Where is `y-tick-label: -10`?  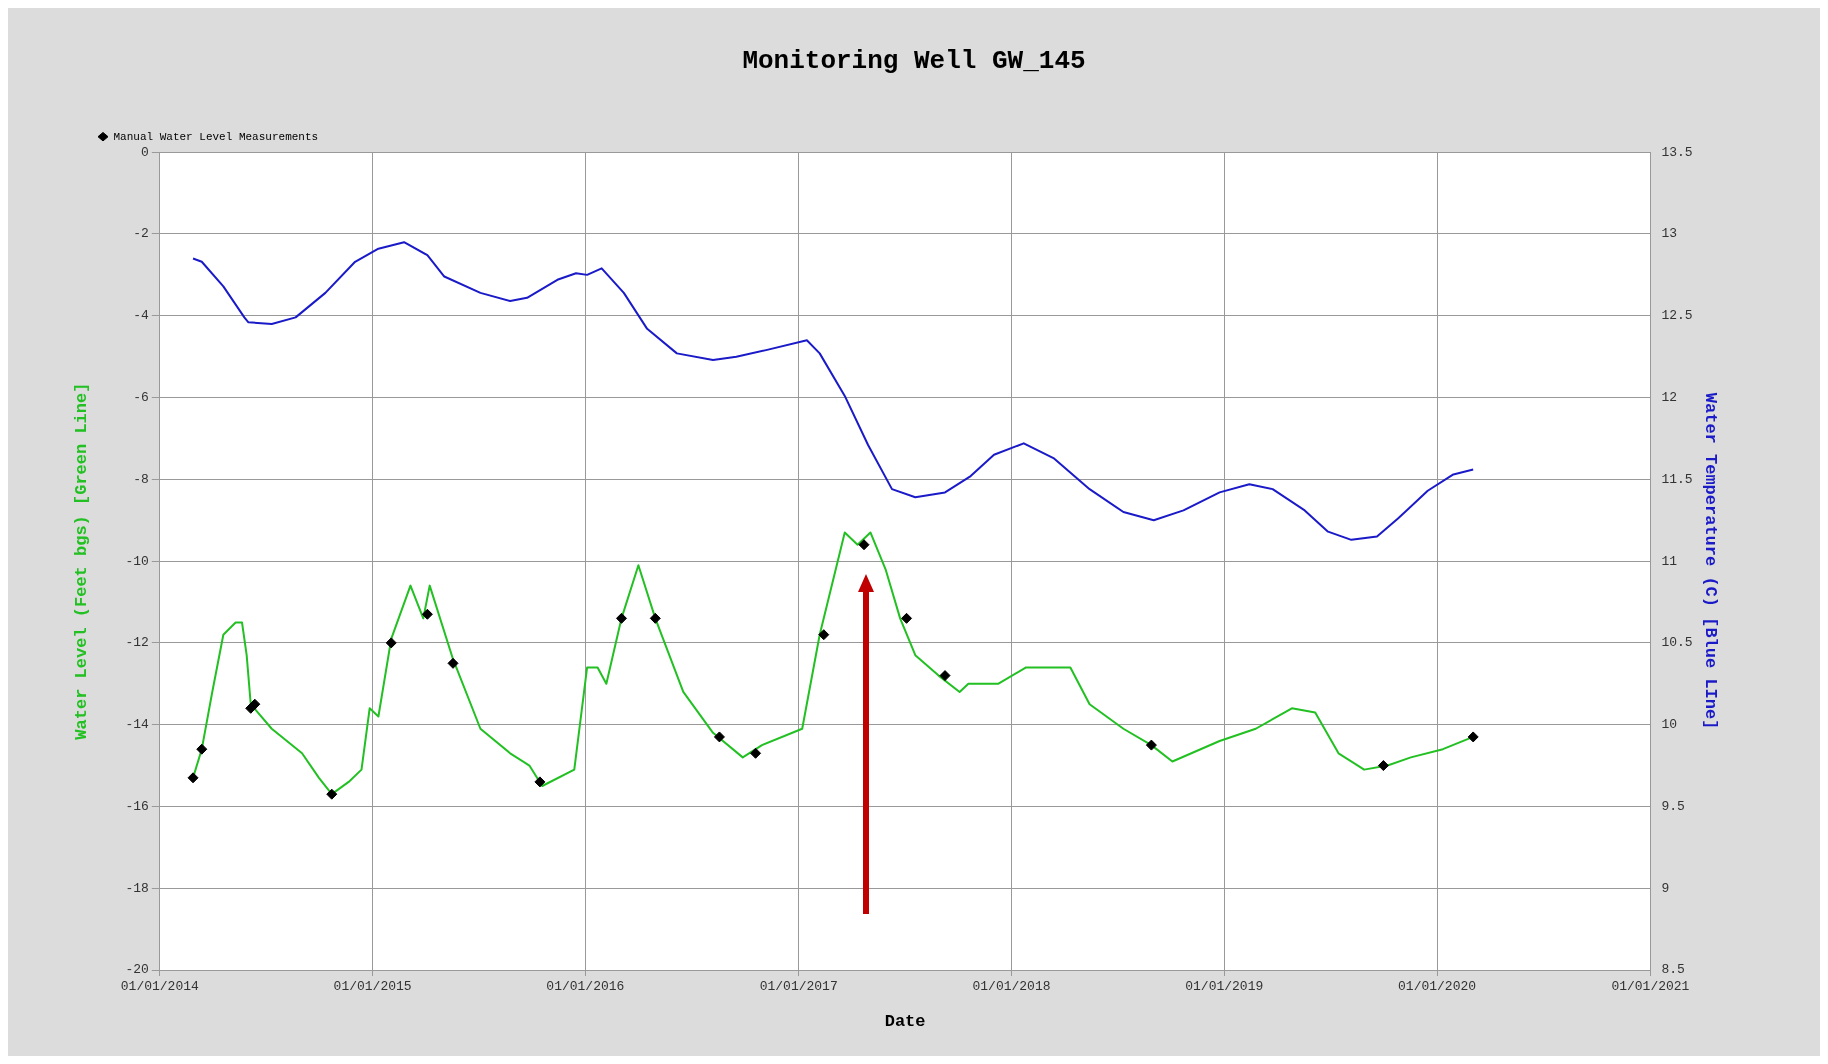
y-tick-label: -10 is located at coordinates (137, 561).